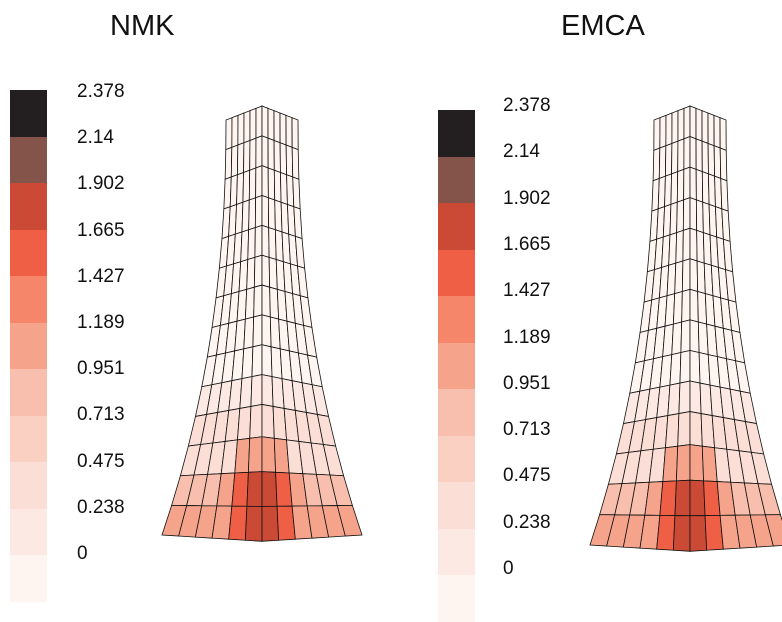 The width and height of the screenshot is (782, 622). What do you see at coordinates (527, 291) in the screenshot?
I see `colorbar-label: 1.427` at bounding box center [527, 291].